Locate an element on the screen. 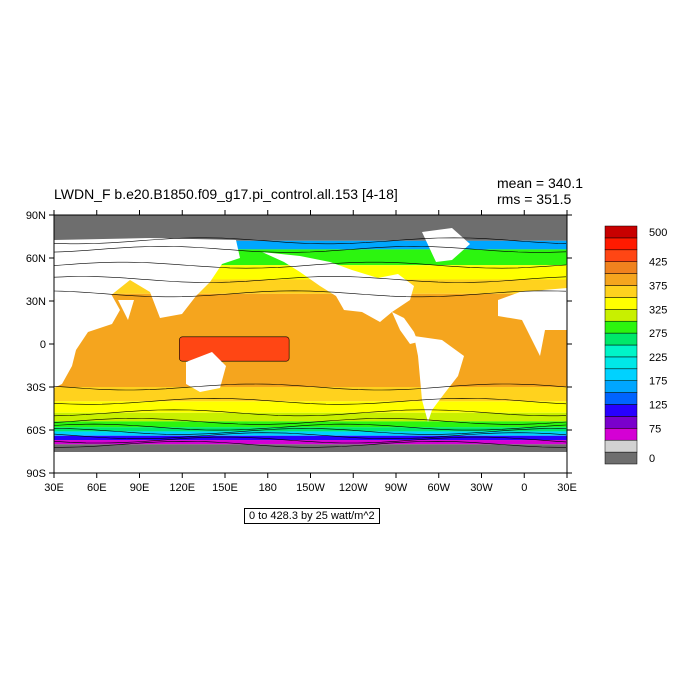 The image size is (700, 700). x-tick-label: 120E is located at coordinates (182, 488).